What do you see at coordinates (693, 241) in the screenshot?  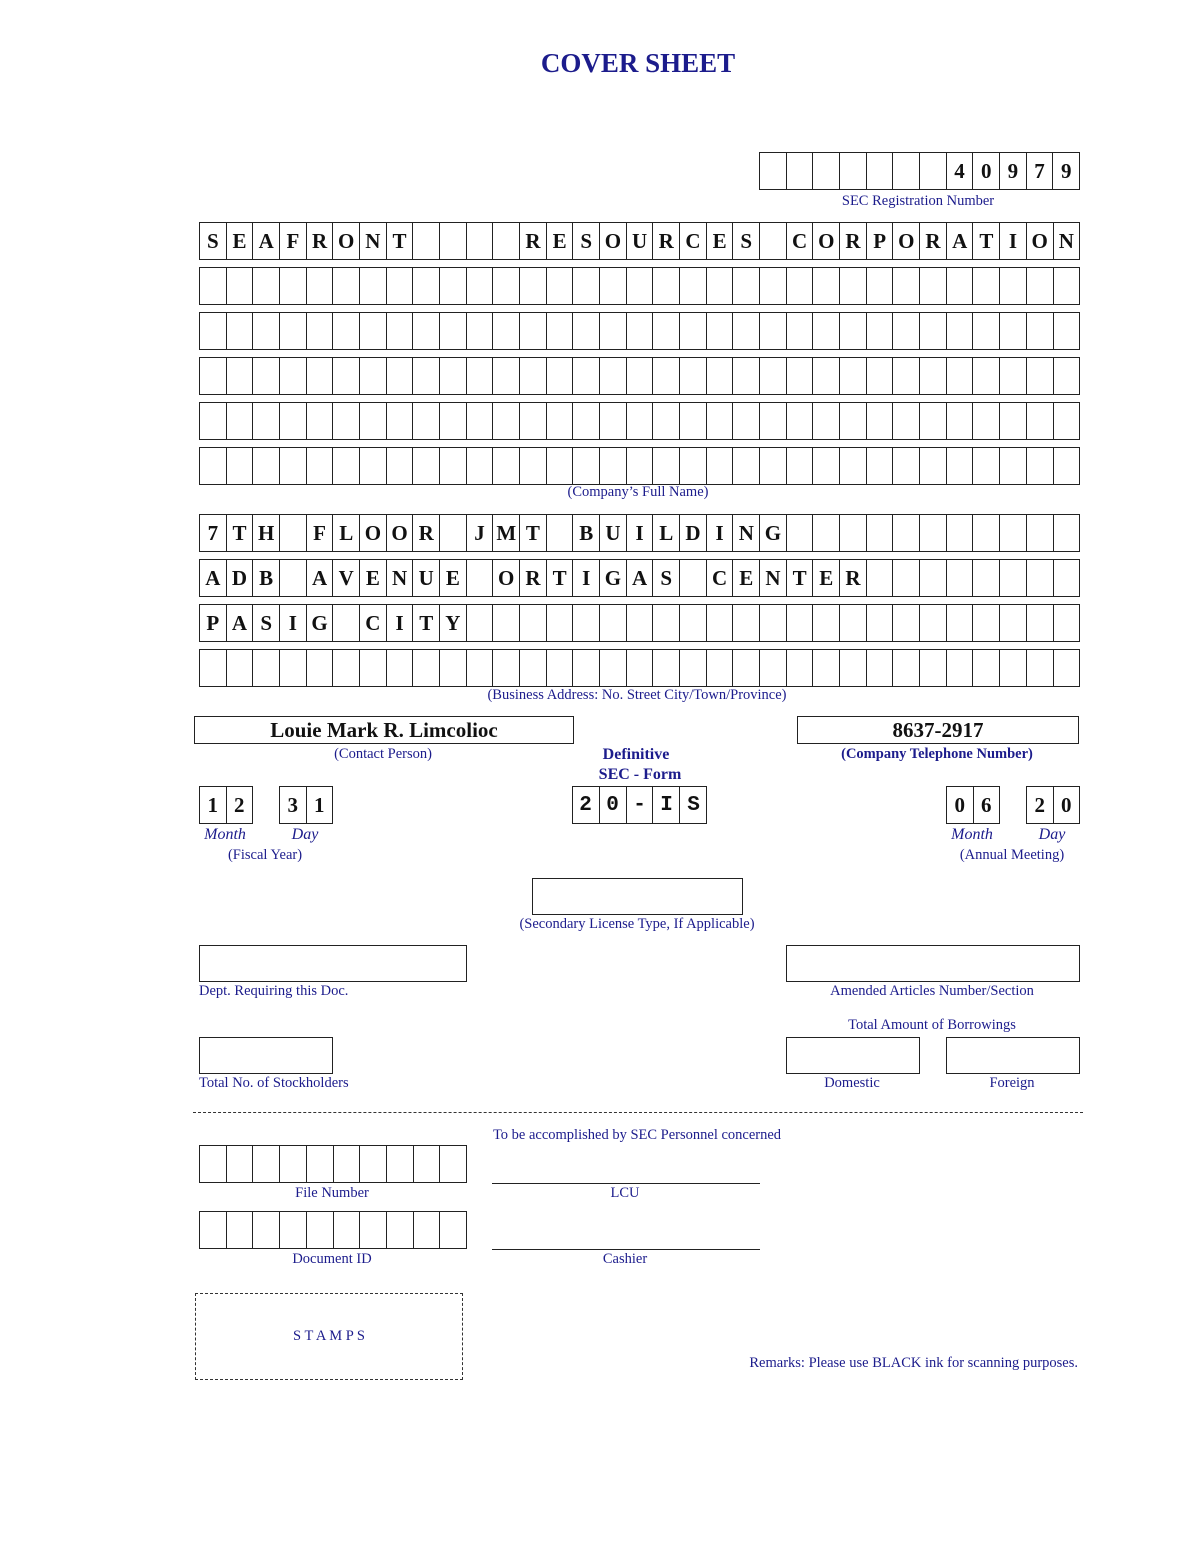 I see `character-cell: C` at bounding box center [693, 241].